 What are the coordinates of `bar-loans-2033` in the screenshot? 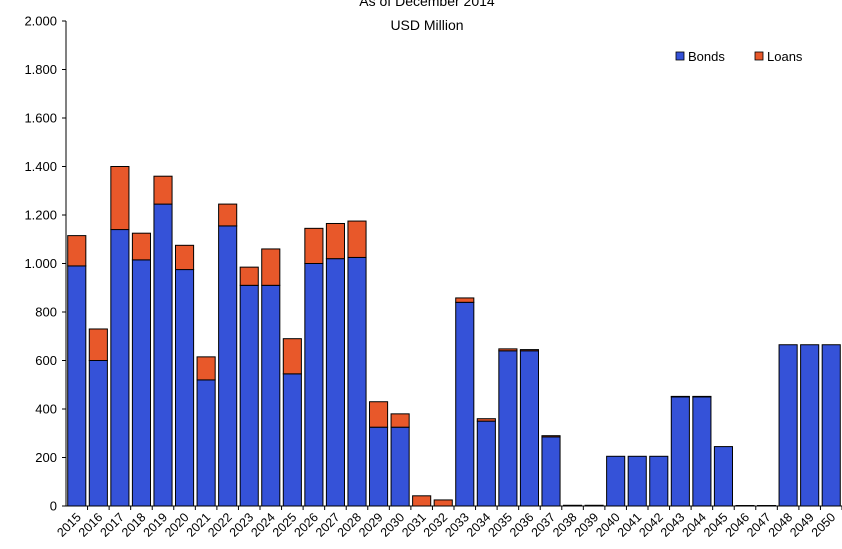 It's located at (465, 300).